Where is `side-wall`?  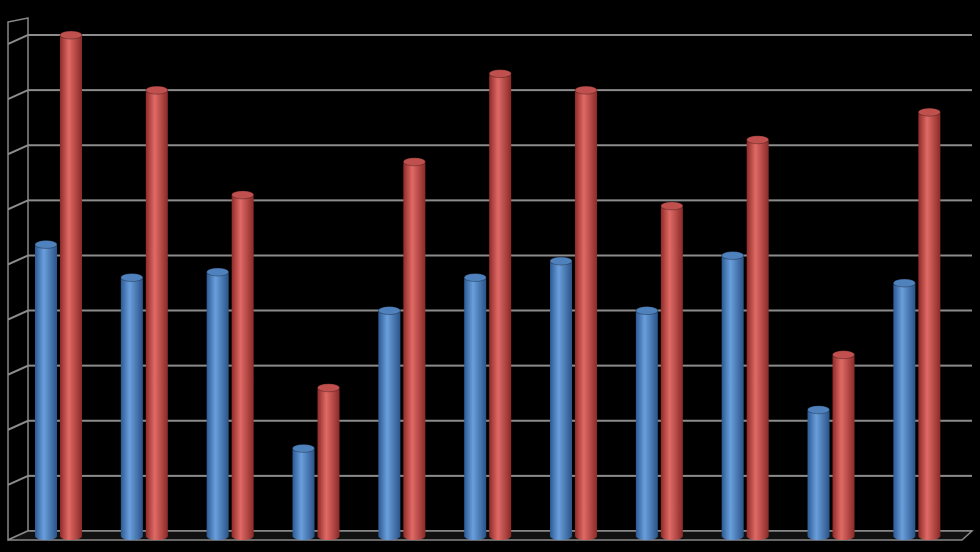 side-wall is located at coordinates (18, 279).